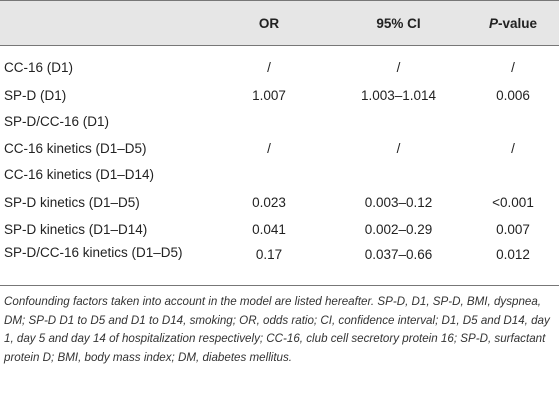 This screenshot has height=404, width=559. I want to click on table-row: SP-D/CC-16 (D1), so click(279, 121).